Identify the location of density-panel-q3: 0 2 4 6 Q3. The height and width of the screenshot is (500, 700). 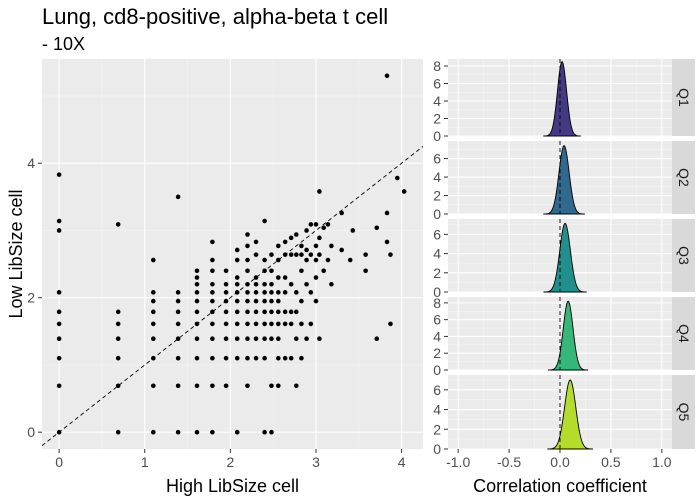
(564, 259).